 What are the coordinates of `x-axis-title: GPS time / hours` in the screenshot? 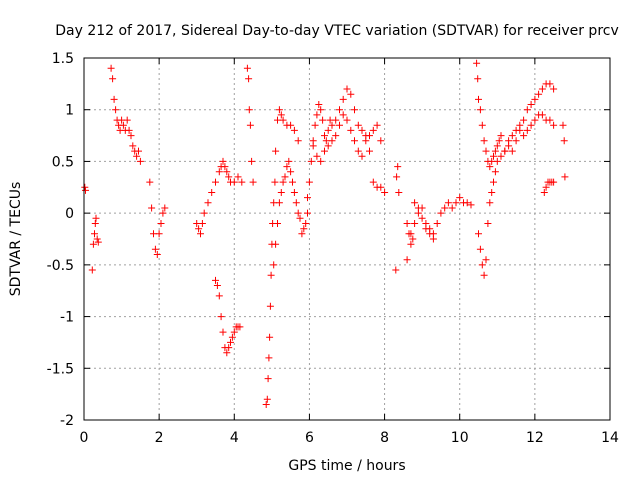 It's located at (346, 466).